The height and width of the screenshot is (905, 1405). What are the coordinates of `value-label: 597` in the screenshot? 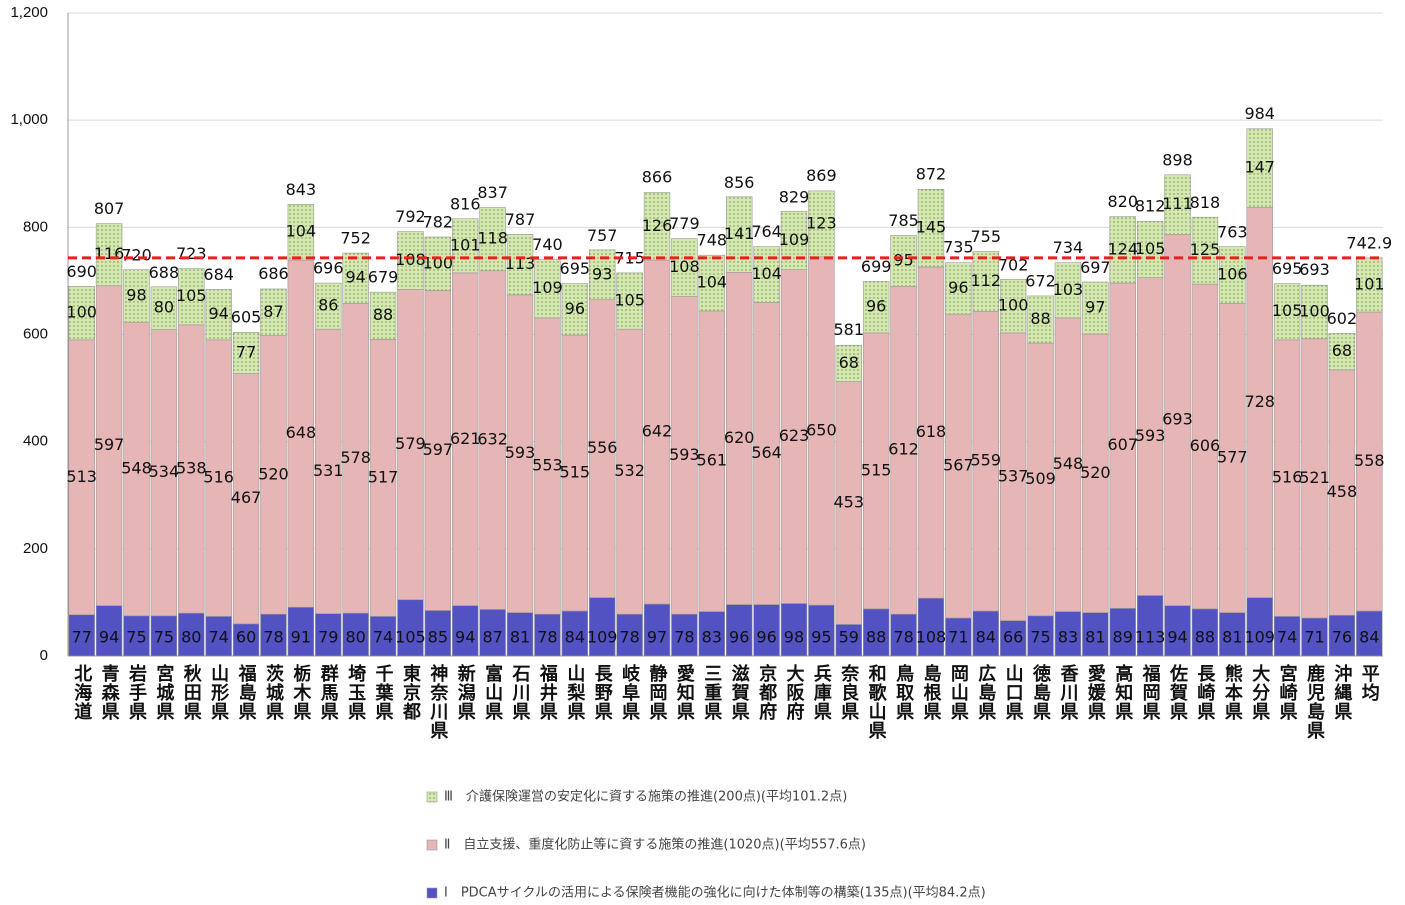 It's located at (438, 449).